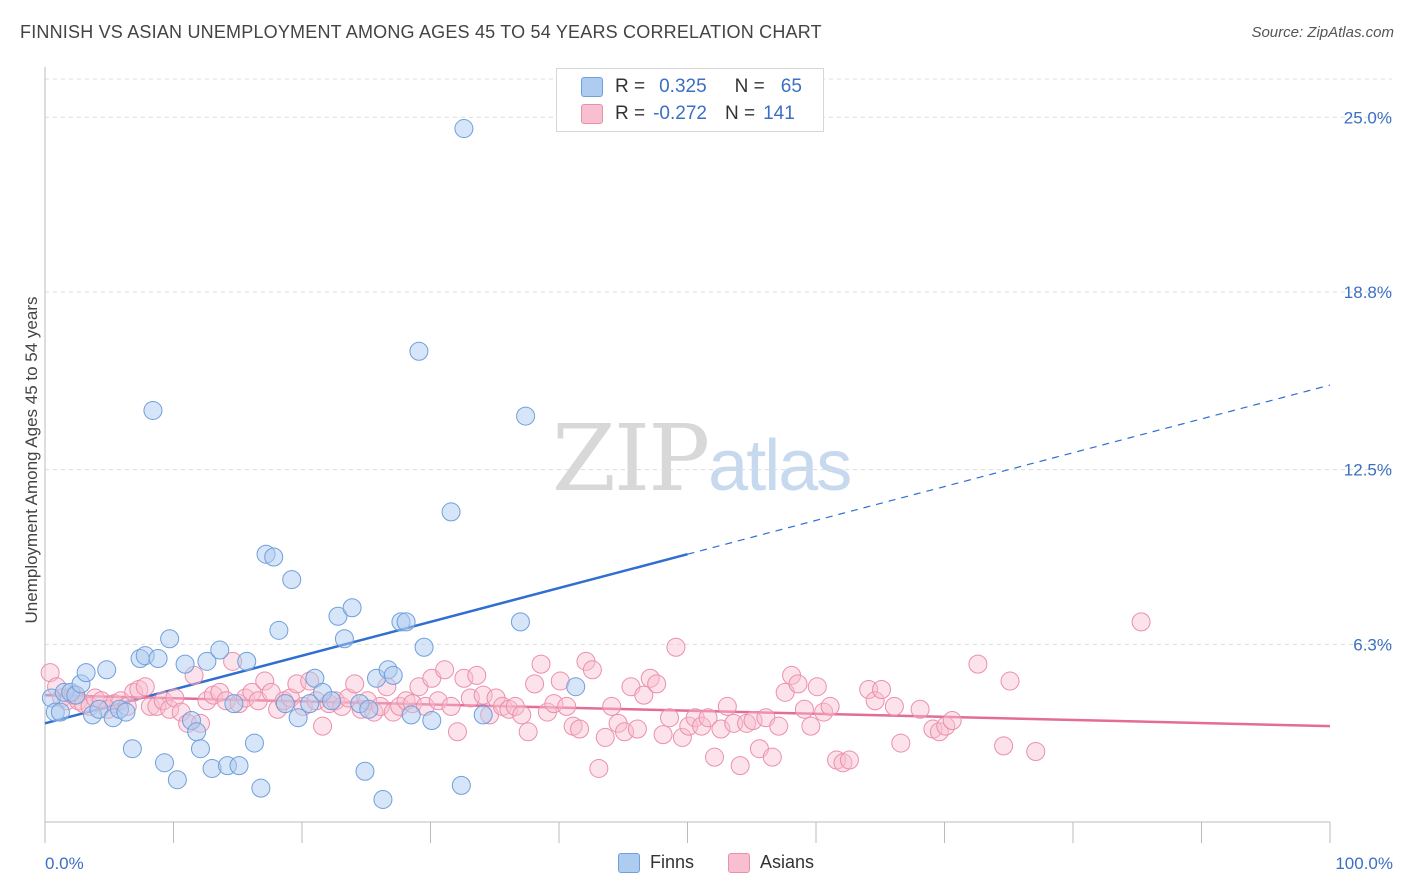 The height and width of the screenshot is (892, 1406). Describe the element at coordinates (1009, 469) in the screenshot. I see `finns-trend-extension` at that location.